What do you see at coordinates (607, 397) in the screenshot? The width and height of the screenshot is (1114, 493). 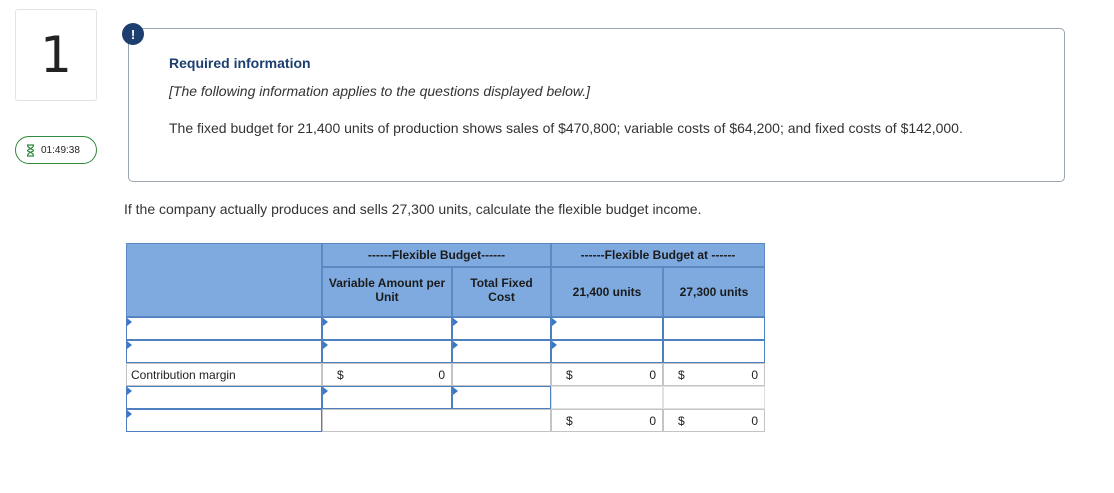 I see `row4-21400-empty` at bounding box center [607, 397].